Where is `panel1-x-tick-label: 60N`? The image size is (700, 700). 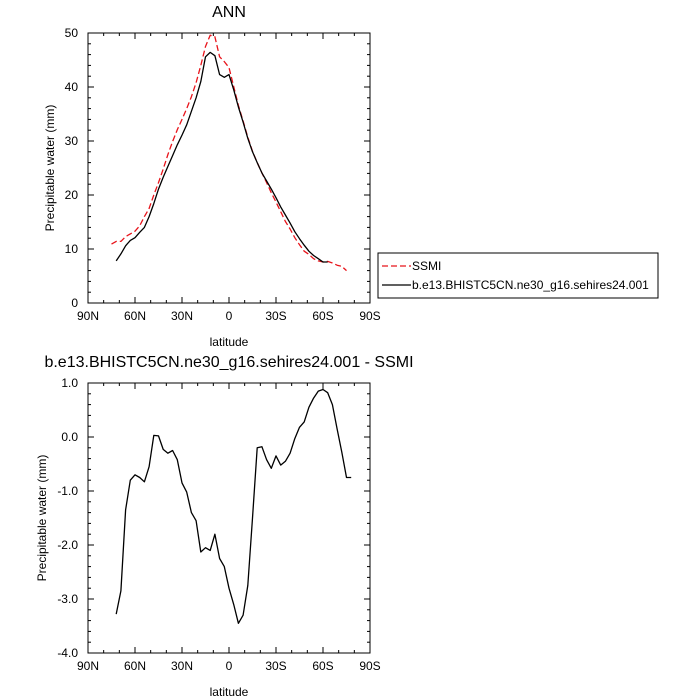 panel1-x-tick-label: 60N is located at coordinates (135, 316).